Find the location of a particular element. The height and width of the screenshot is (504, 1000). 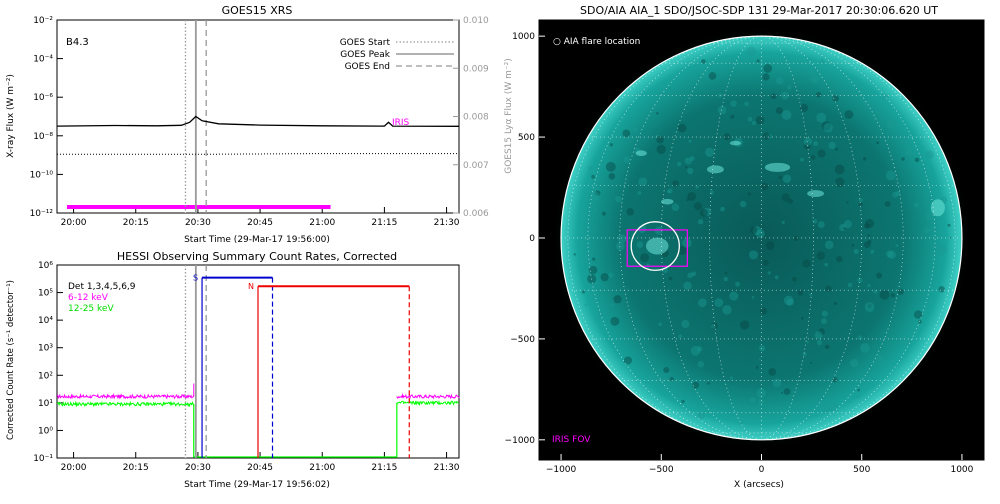

goes-legend: GOES Start GOES Peak GOES End is located at coordinates (397, 55).